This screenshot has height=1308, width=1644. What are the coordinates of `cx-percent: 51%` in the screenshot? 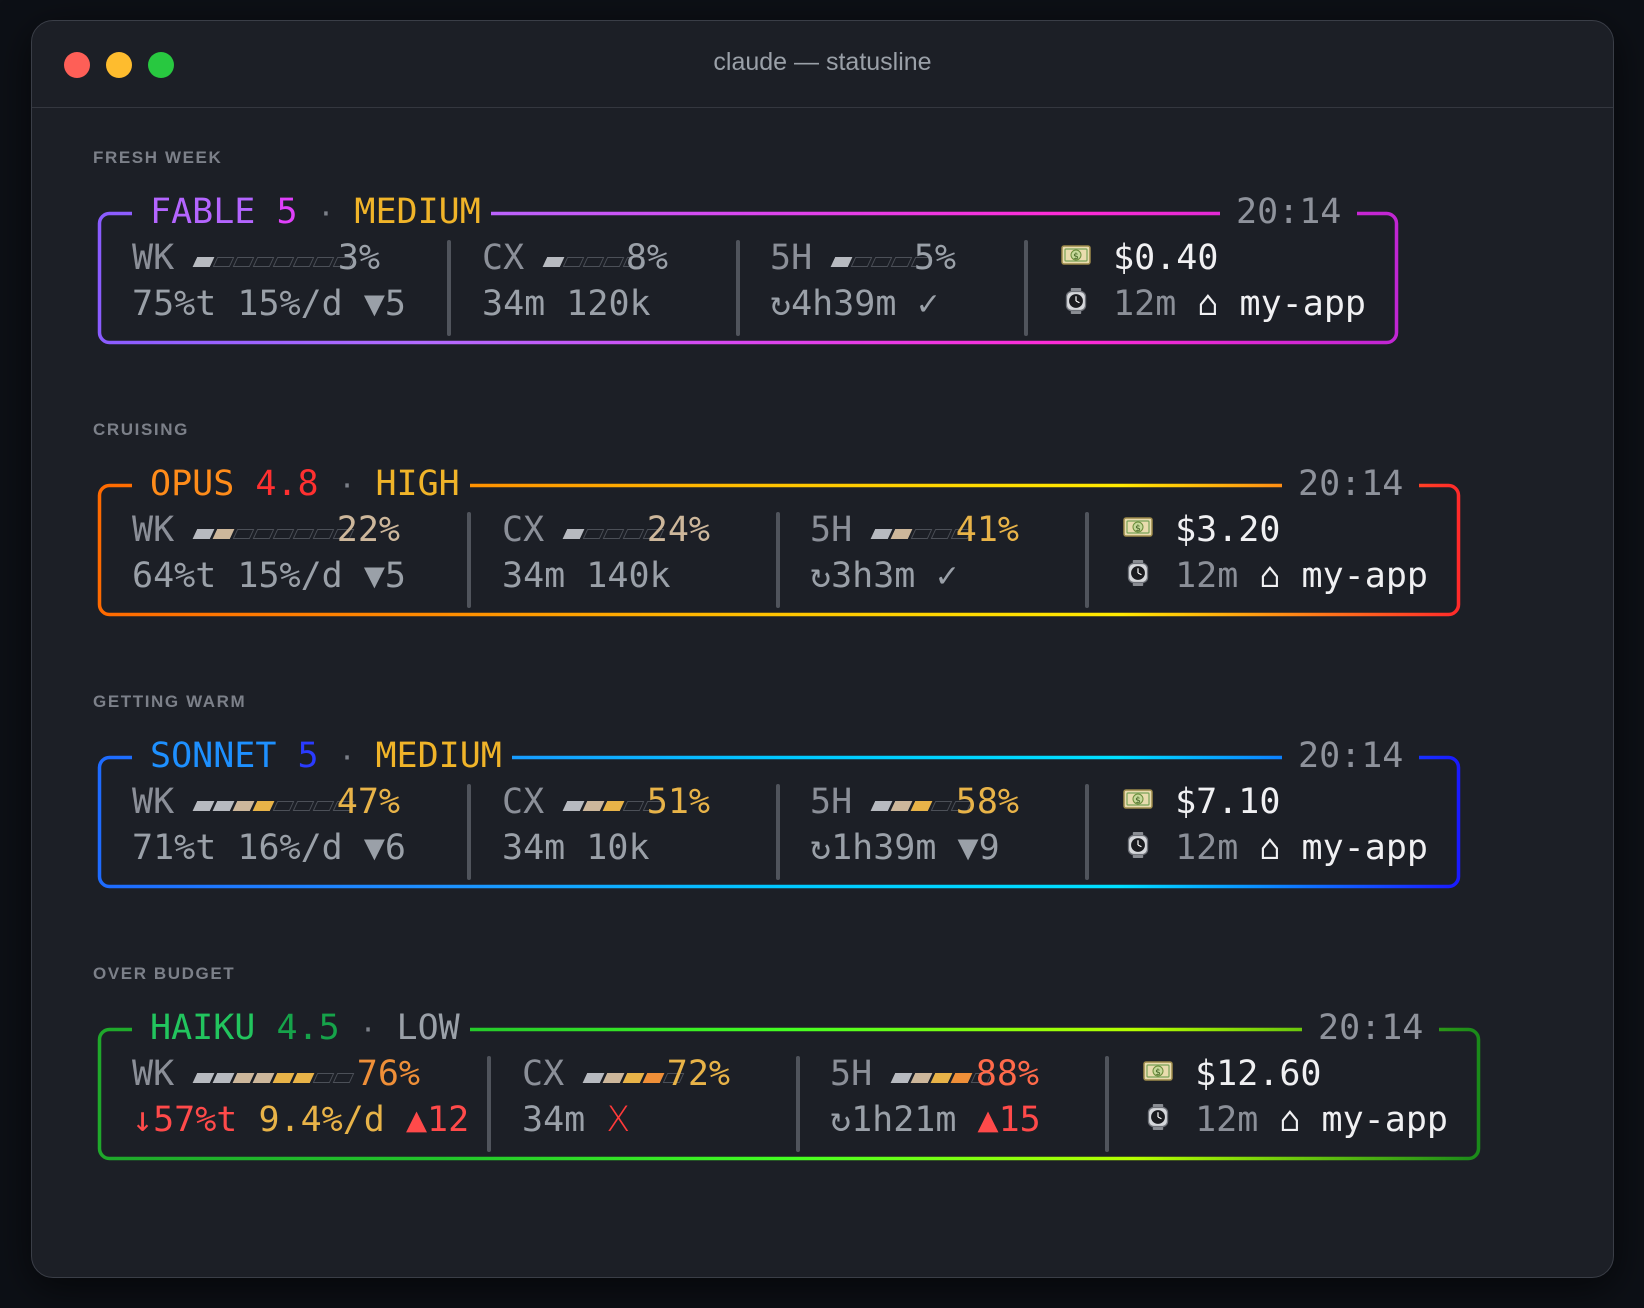 It's located at (678, 802).